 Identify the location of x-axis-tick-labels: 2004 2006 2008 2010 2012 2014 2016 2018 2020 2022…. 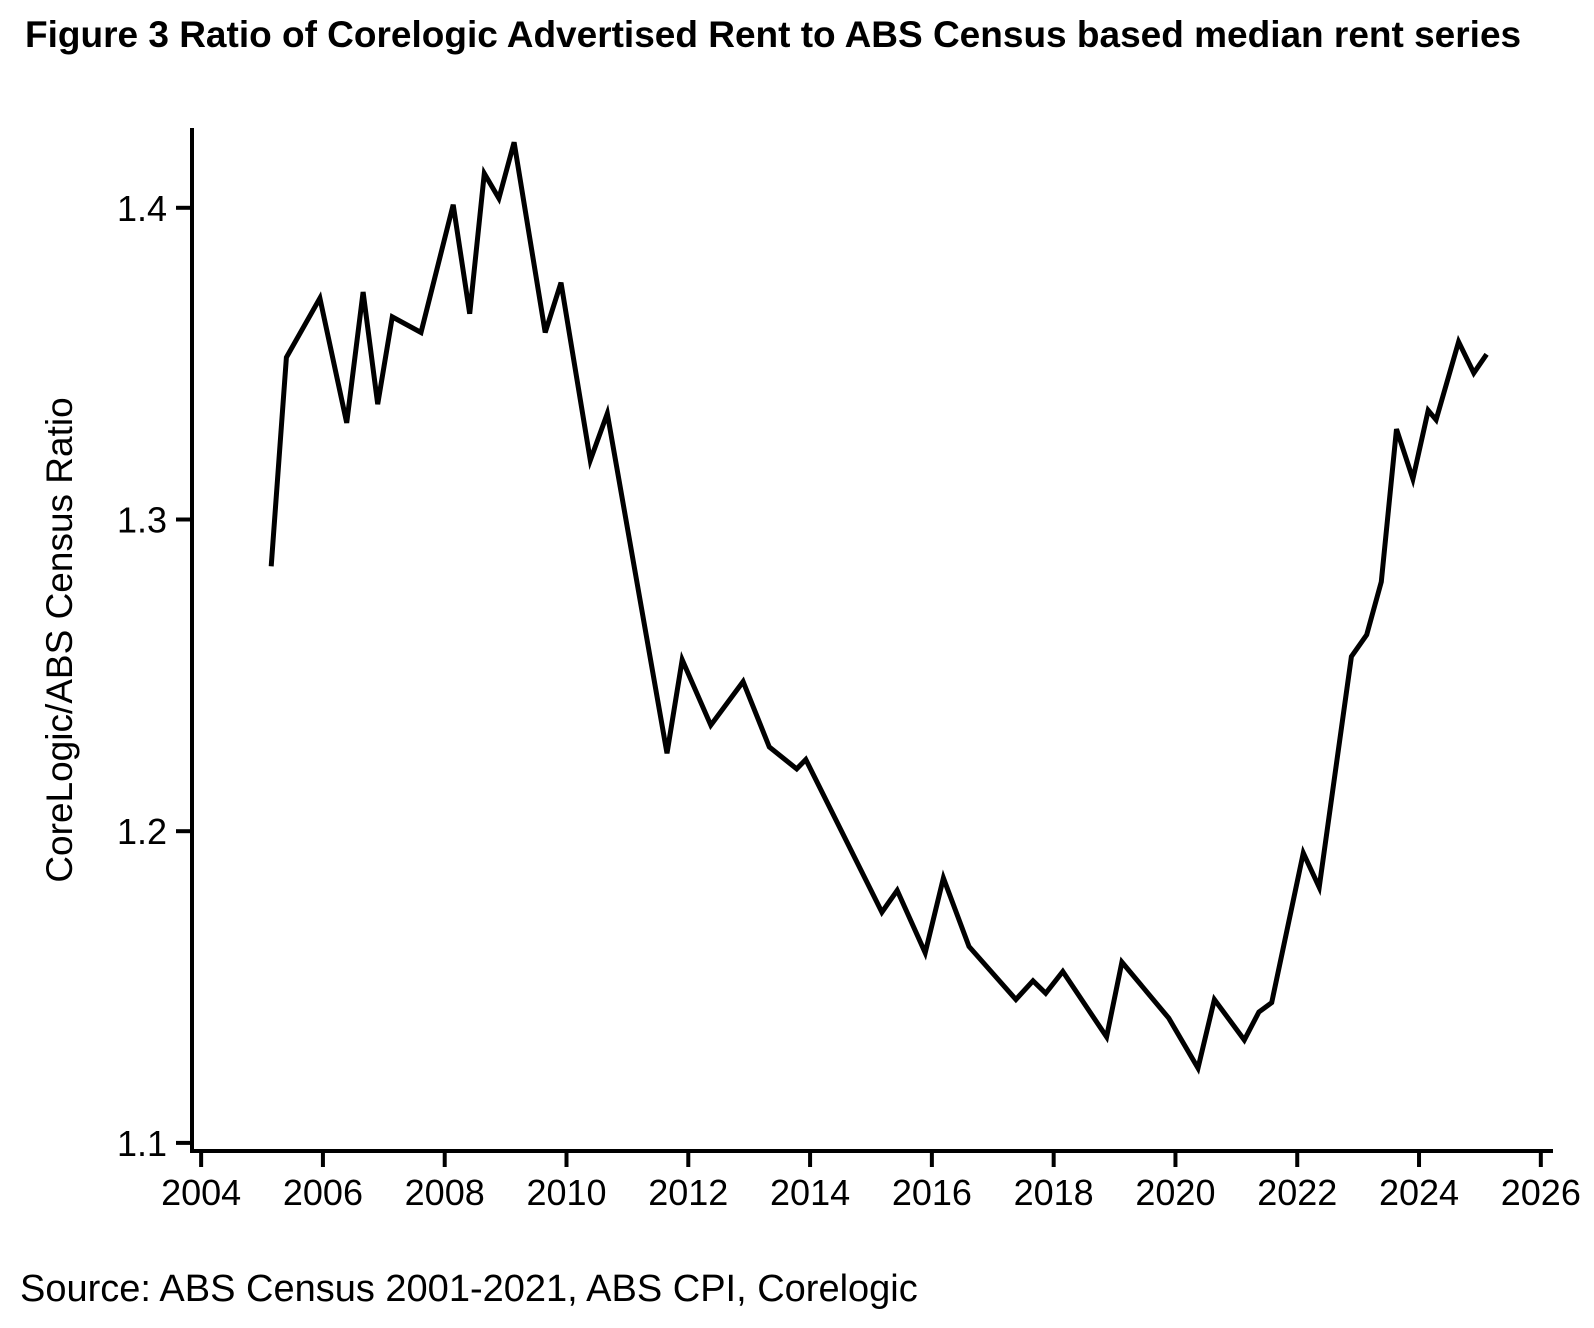
(871, 1192).